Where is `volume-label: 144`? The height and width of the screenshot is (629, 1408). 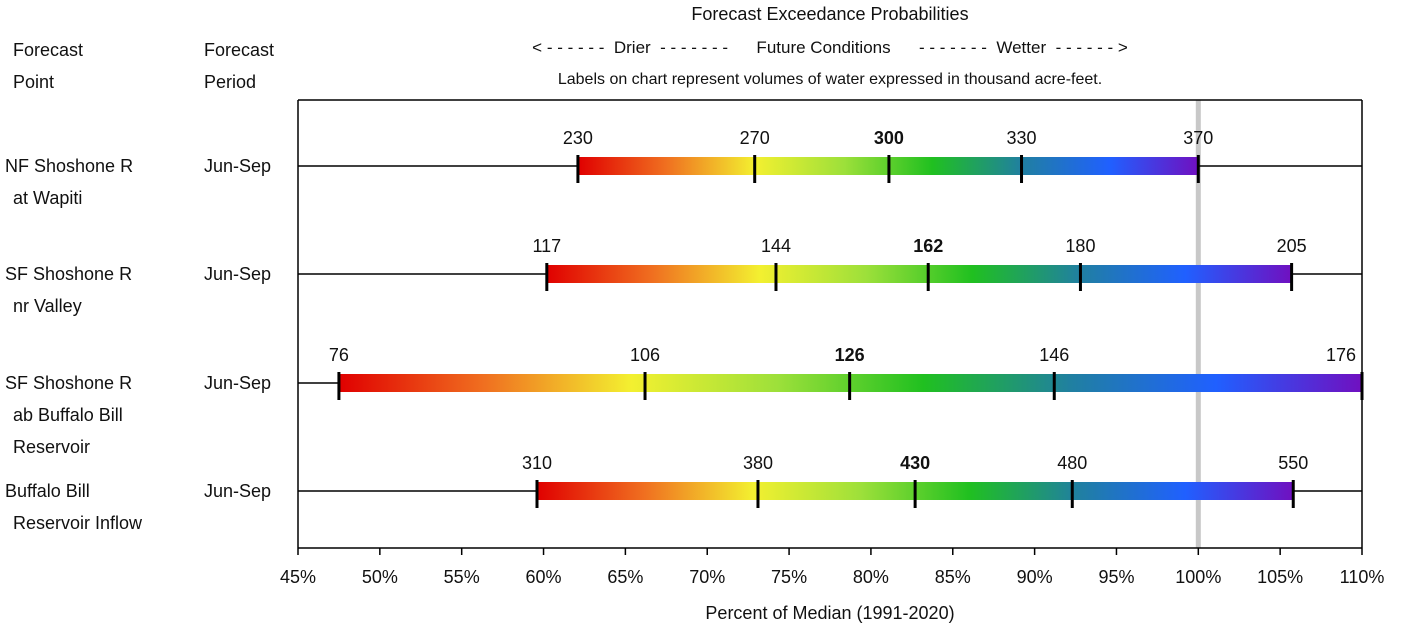 volume-label: 144 is located at coordinates (776, 246).